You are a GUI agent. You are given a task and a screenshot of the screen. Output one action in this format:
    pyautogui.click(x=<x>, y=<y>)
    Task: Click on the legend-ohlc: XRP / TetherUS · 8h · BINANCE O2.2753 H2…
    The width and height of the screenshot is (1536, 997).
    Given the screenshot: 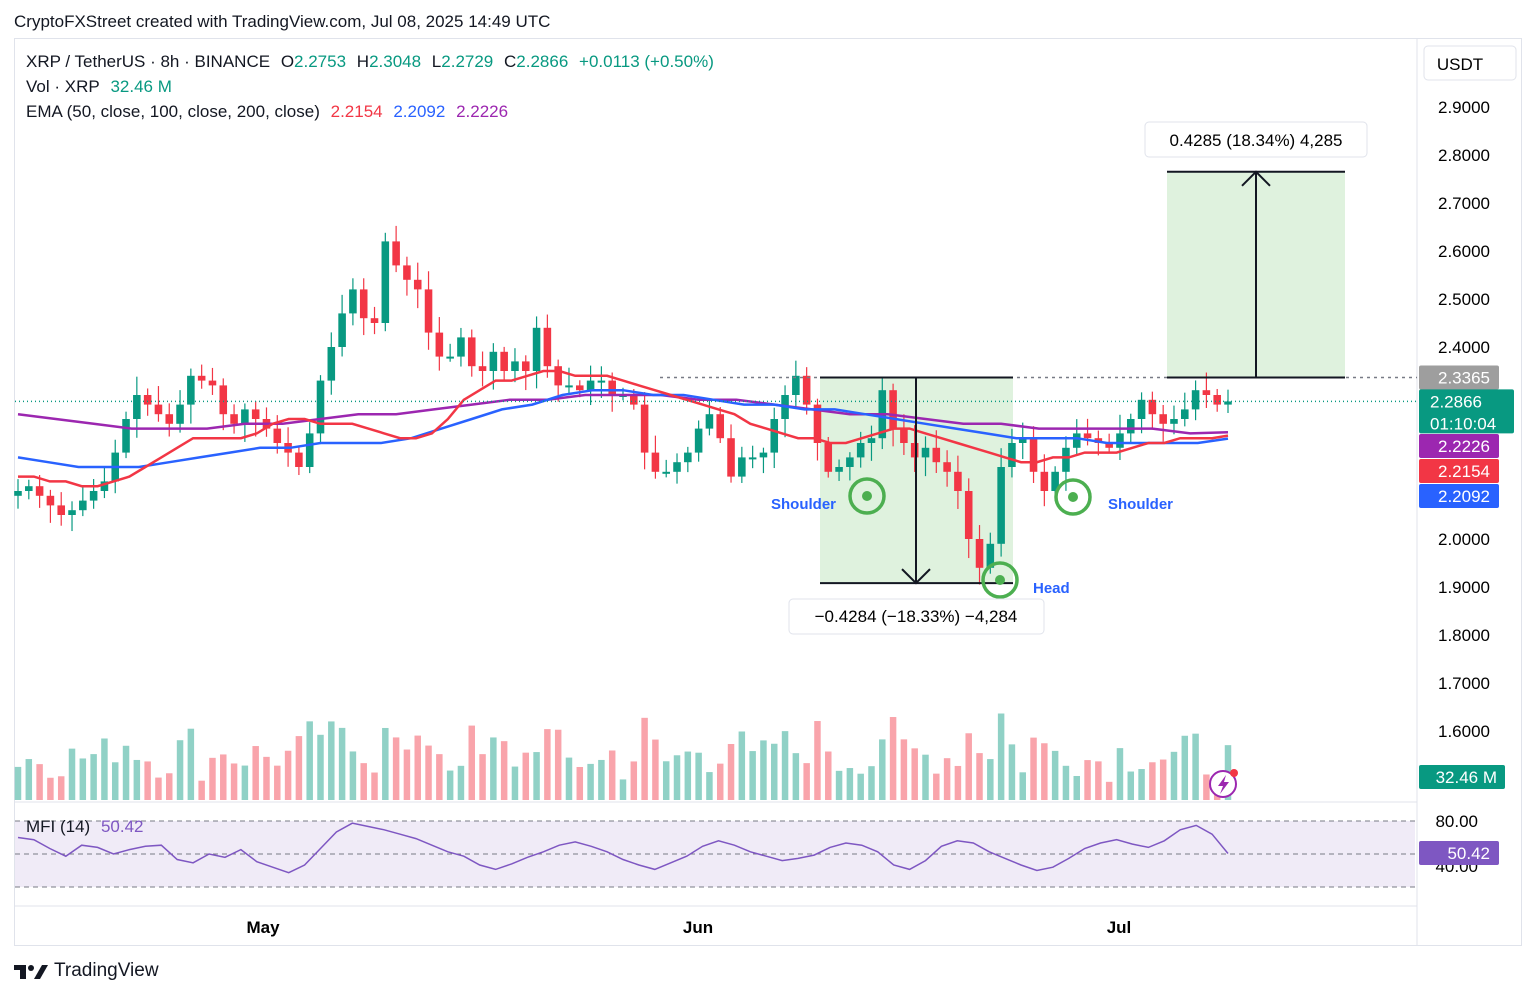 What is the action you would take?
    pyautogui.click(x=373, y=62)
    